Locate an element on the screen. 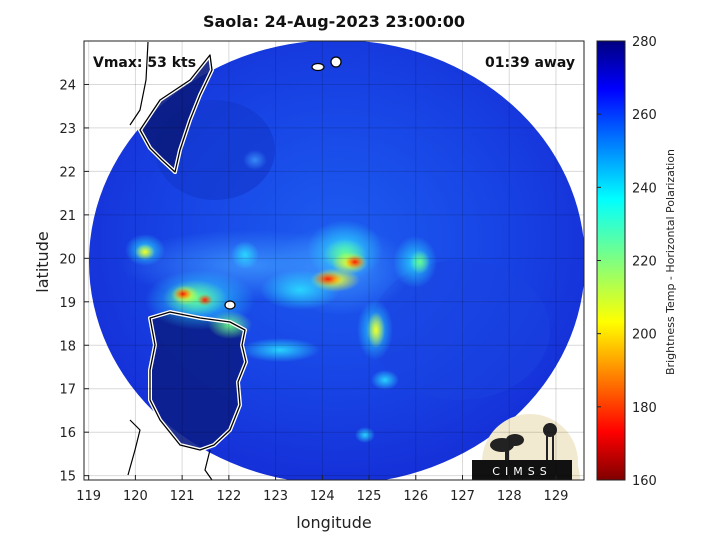 This screenshot has height=540, width=720. colorbar-tick-label: 160 is located at coordinates (644, 481).